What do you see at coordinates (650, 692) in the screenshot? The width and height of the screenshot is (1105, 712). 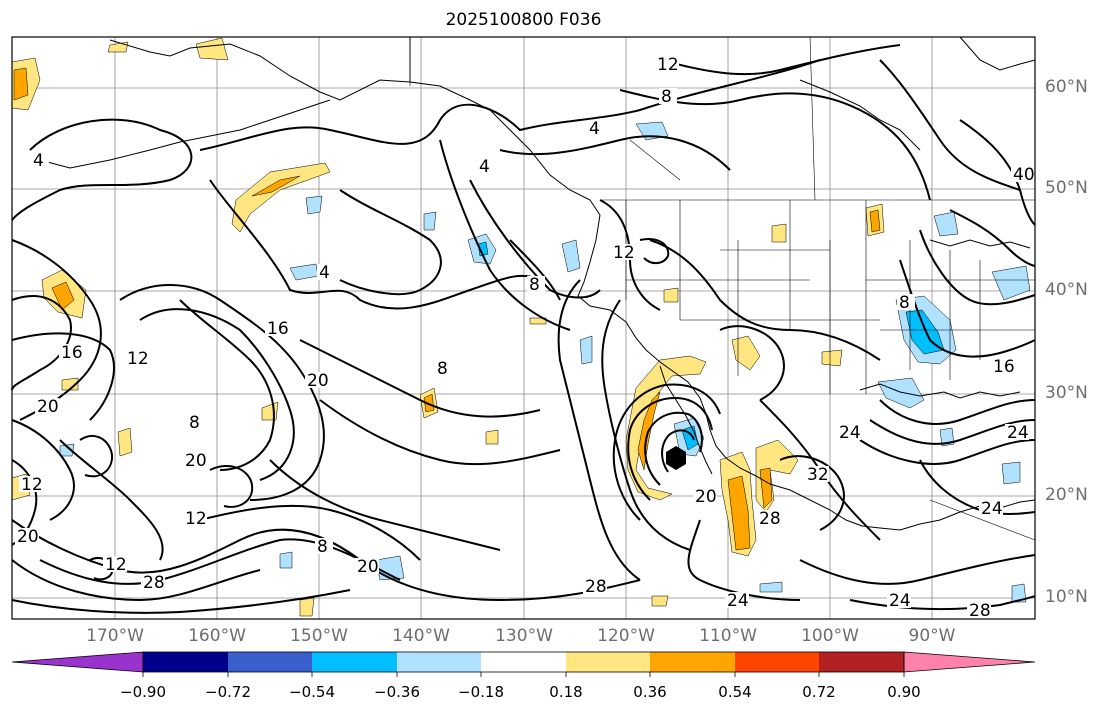 I see `colorbar-tick-label: 0.36` at bounding box center [650, 692].